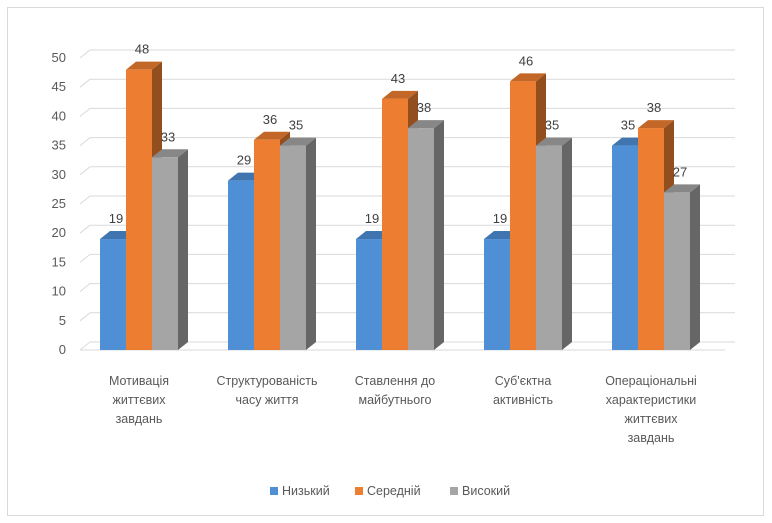 This screenshot has height=523, width=772. Describe the element at coordinates (59, 174) in the screenshot. I see `y-tick-label: 30` at that location.